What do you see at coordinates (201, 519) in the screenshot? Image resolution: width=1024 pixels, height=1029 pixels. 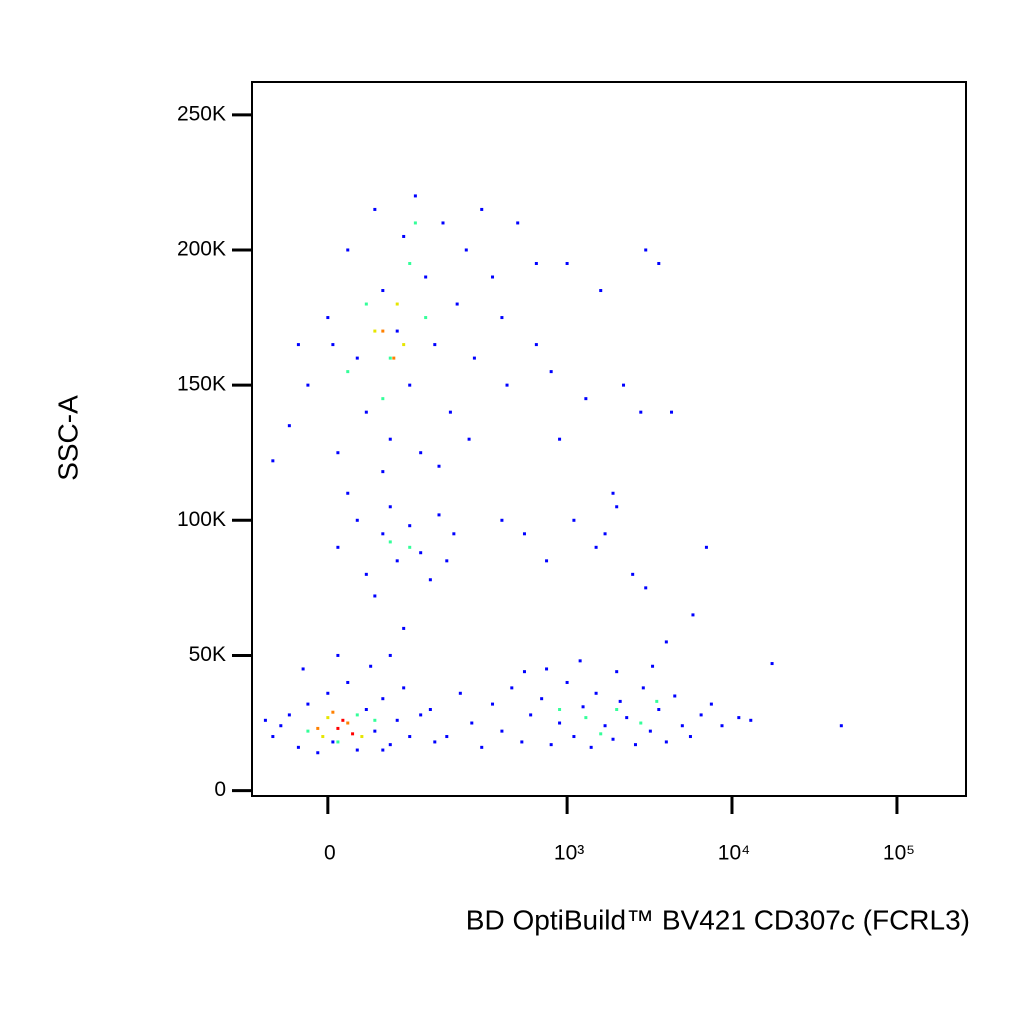 I see `y-tick-label: 100K` at bounding box center [201, 519].